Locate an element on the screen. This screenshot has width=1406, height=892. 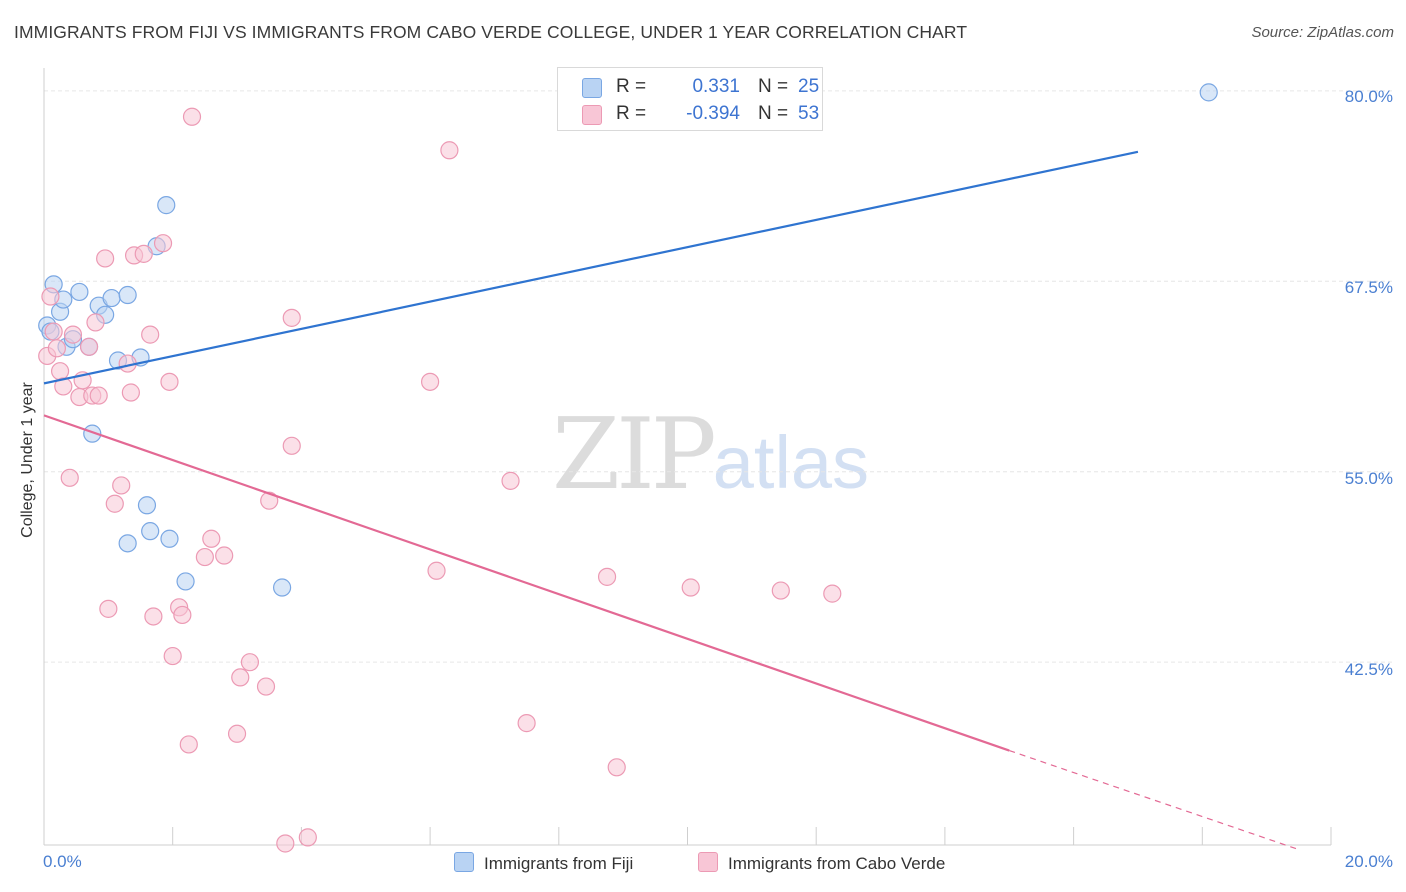
x-tick-label: 20.0% is located at coordinates (1368, 861).